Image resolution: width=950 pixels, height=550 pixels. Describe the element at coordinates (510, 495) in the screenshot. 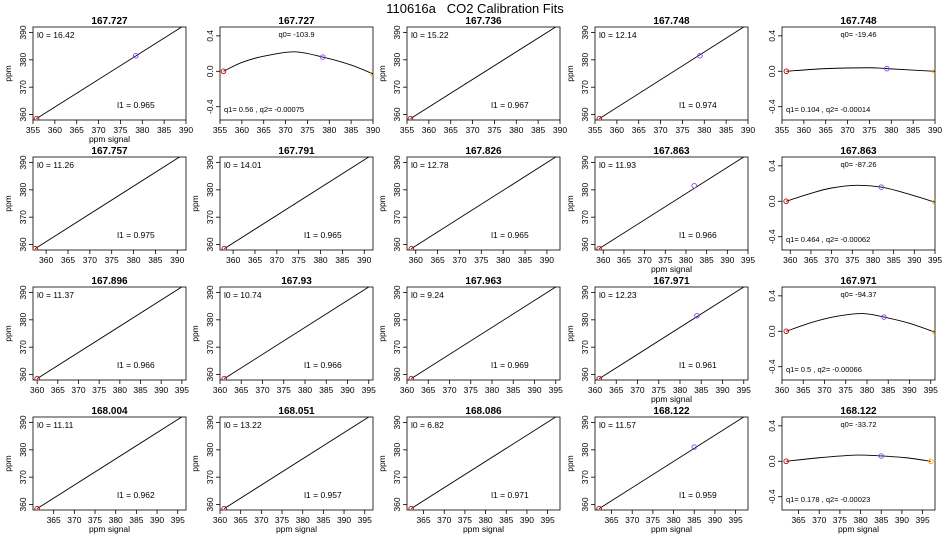

I see `slope-label: l1 = 0.971` at that location.